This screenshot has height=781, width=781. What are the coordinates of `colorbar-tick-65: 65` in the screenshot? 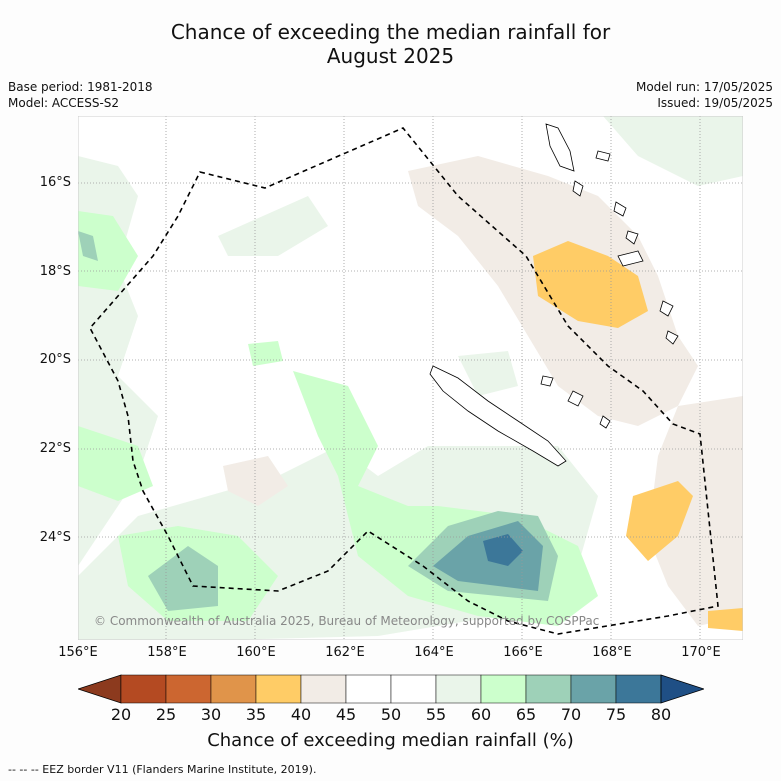 It's located at (526, 714).